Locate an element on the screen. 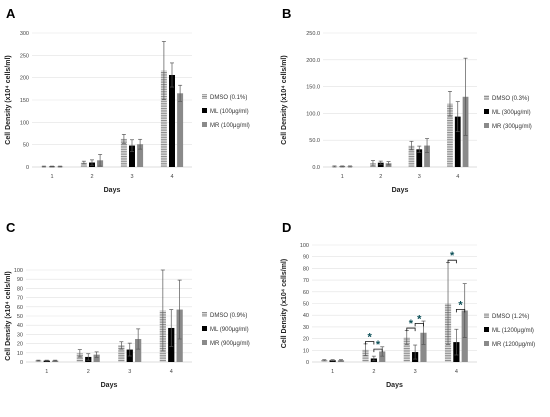 This screenshot has height=417, width=550. legend-label: MR (900μg/ml) is located at coordinates (230, 344).